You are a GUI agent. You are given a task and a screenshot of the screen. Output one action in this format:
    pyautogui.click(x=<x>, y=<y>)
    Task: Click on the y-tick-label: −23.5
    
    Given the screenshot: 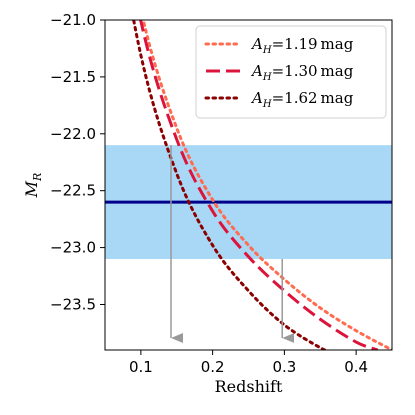 What is the action you would take?
    pyautogui.click(x=73, y=304)
    